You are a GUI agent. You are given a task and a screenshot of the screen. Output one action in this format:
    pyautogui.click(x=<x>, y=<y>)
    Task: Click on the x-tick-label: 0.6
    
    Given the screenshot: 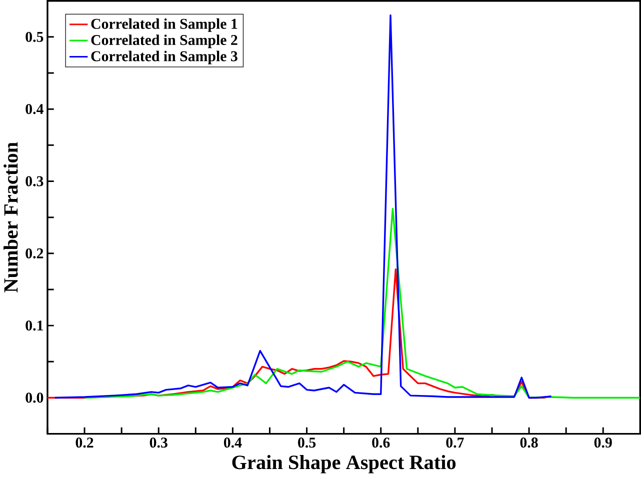 What is the action you would take?
    pyautogui.click(x=381, y=443)
    